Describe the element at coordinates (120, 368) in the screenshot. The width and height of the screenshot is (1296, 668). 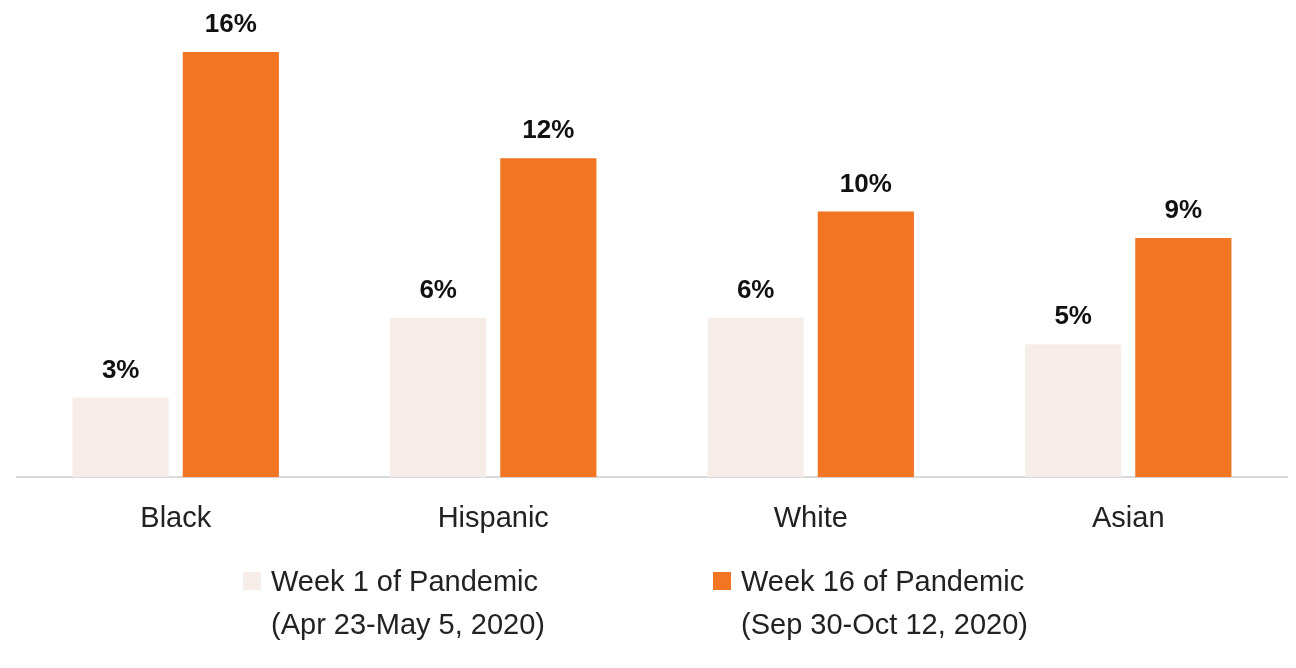
I see `data-label: 3%` at that location.